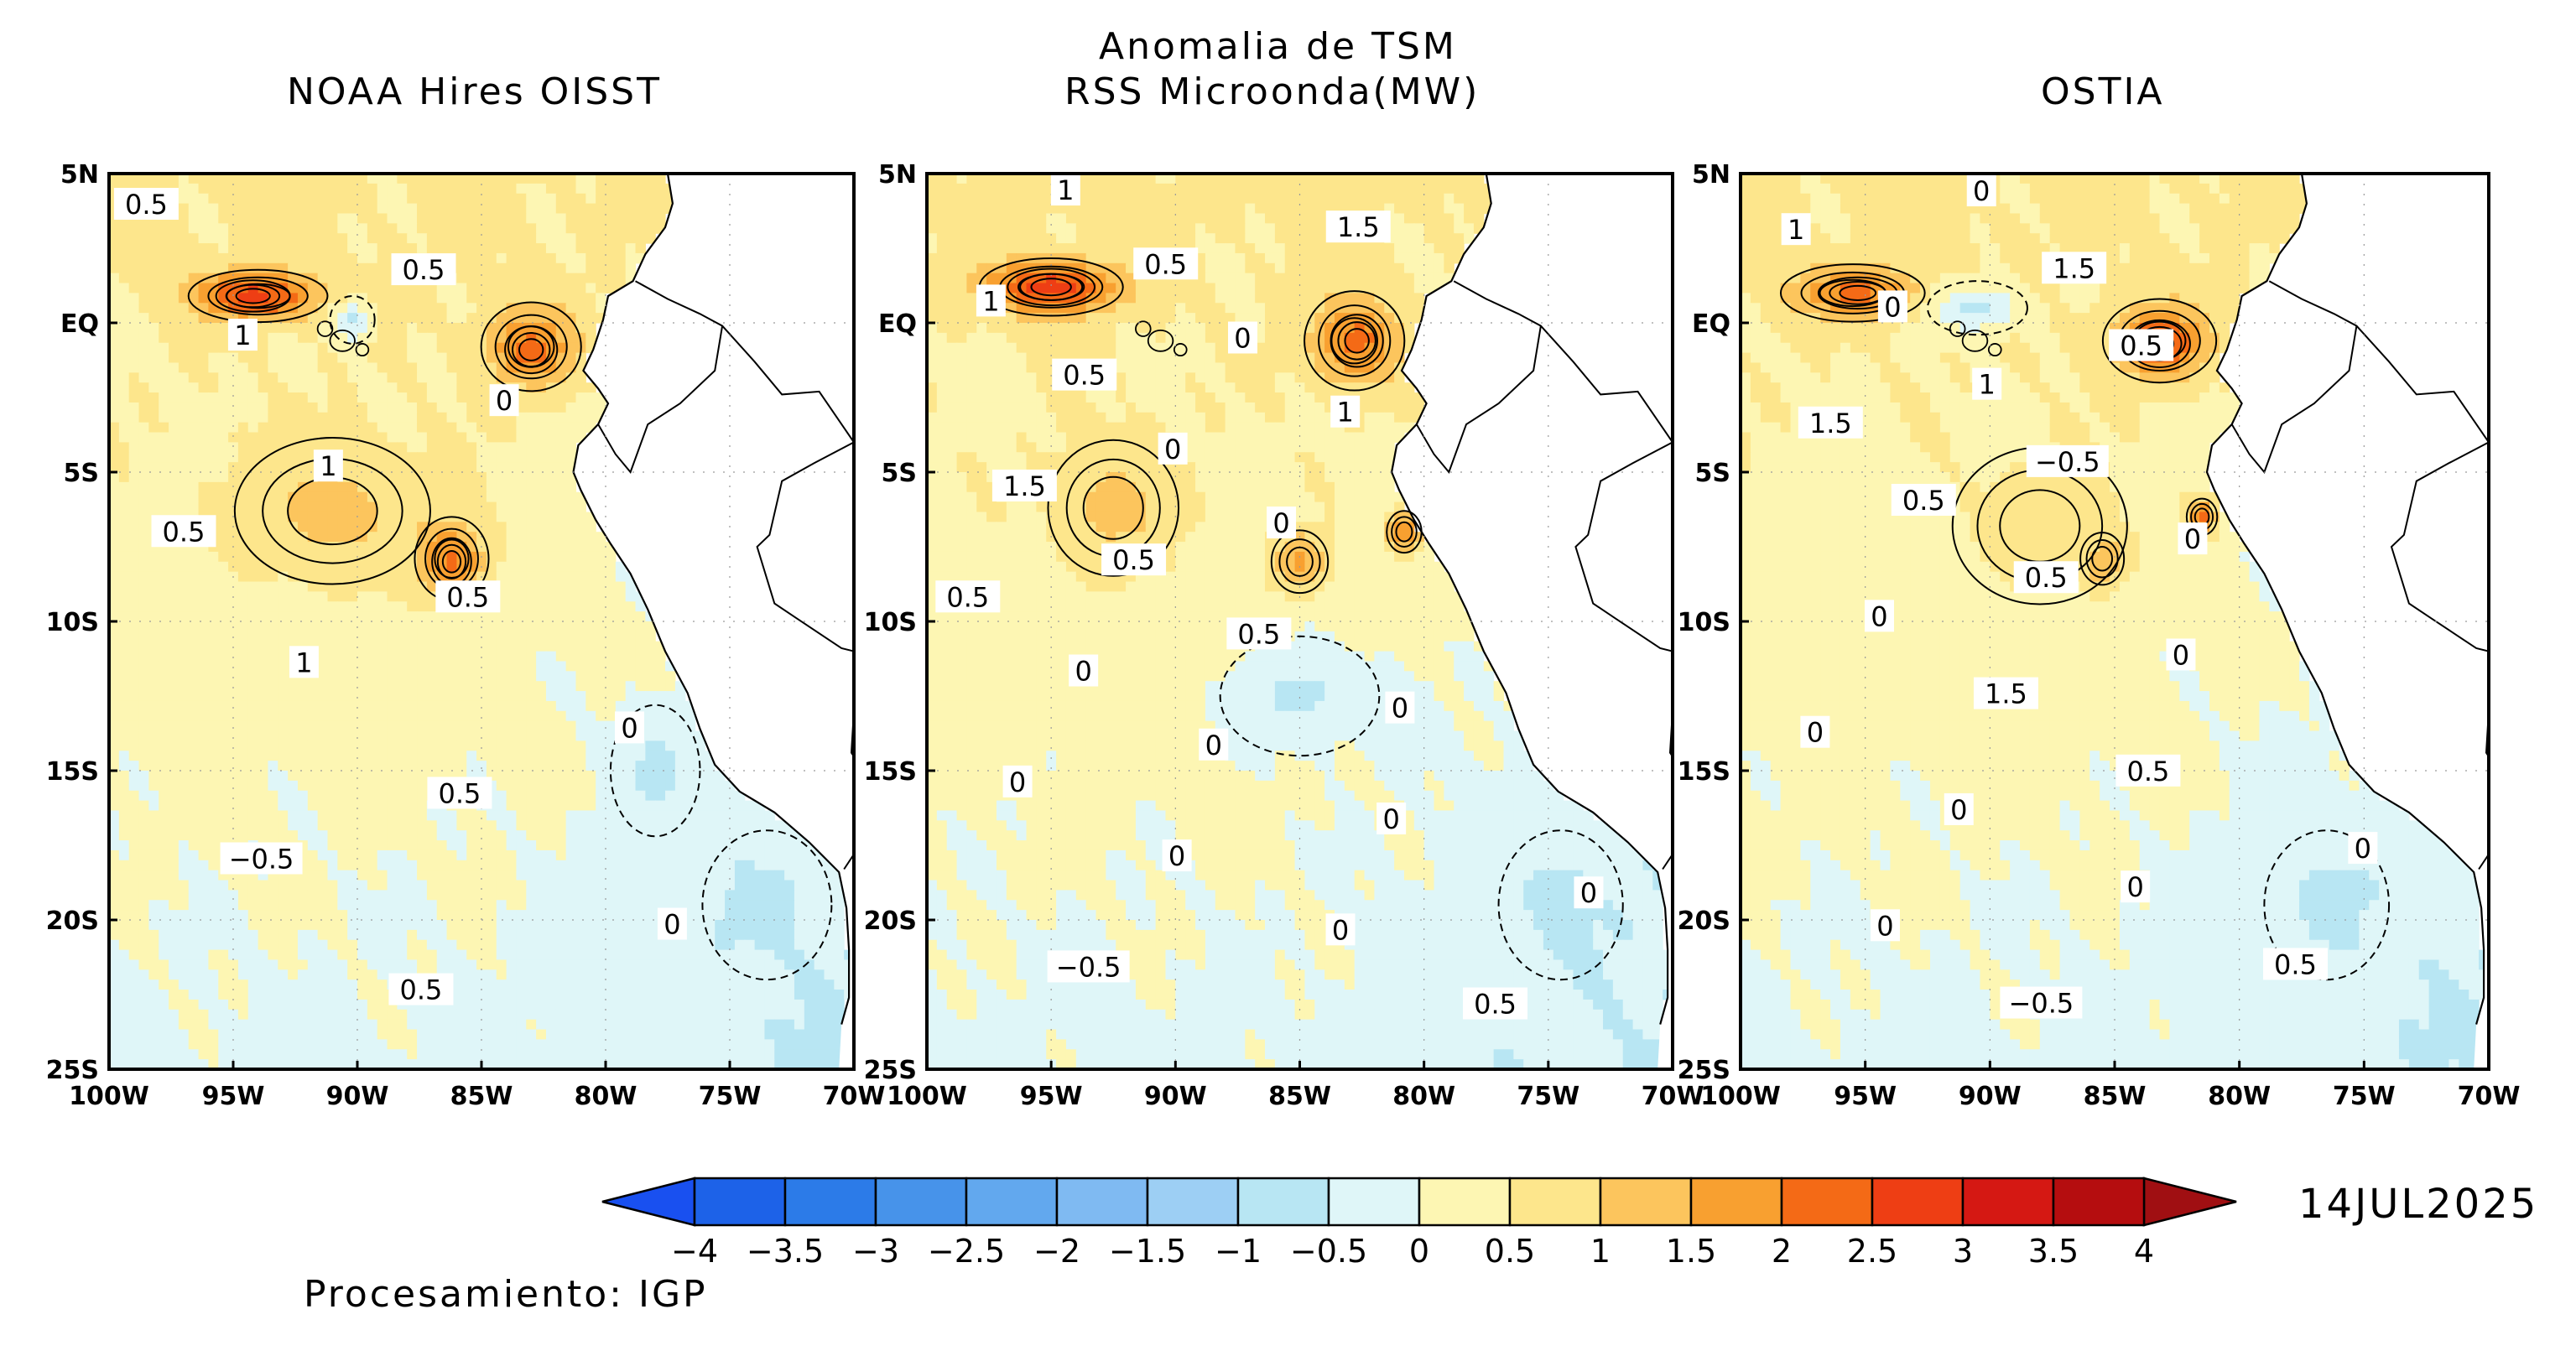 The height and width of the screenshot is (1356, 2576). What do you see at coordinates (2053, 1251) in the screenshot?
I see `colorbar-label: 3.5` at bounding box center [2053, 1251].